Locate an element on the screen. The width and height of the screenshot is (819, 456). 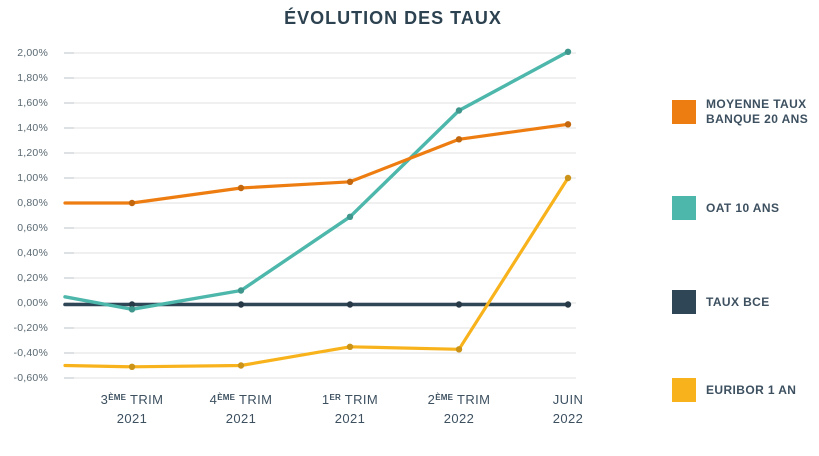
x-axis-label: 3ÈME TRIM 2021 is located at coordinates (132, 409).